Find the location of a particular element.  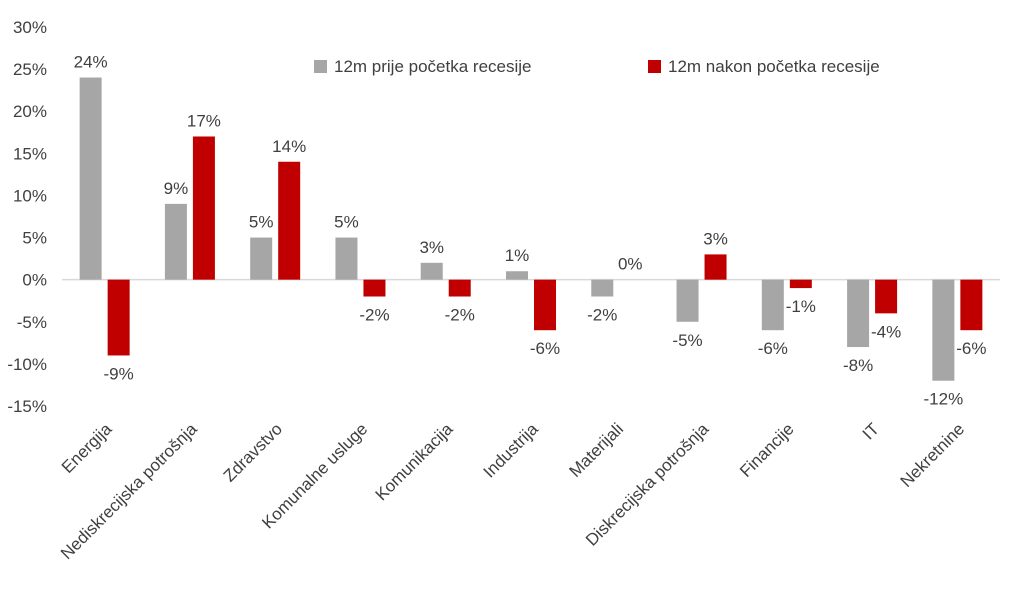

data-label-after-3: 14% is located at coordinates (289, 146).